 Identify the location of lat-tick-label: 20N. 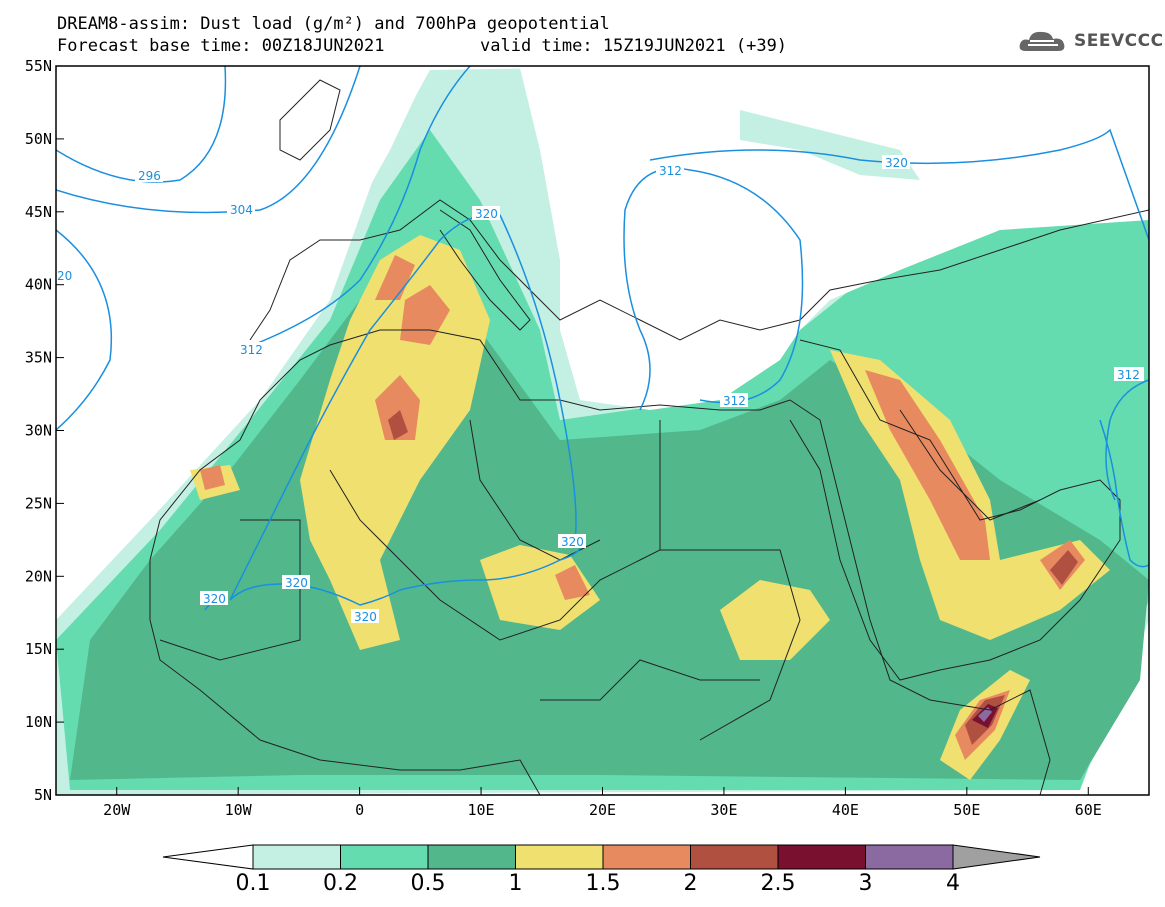
(38, 576).